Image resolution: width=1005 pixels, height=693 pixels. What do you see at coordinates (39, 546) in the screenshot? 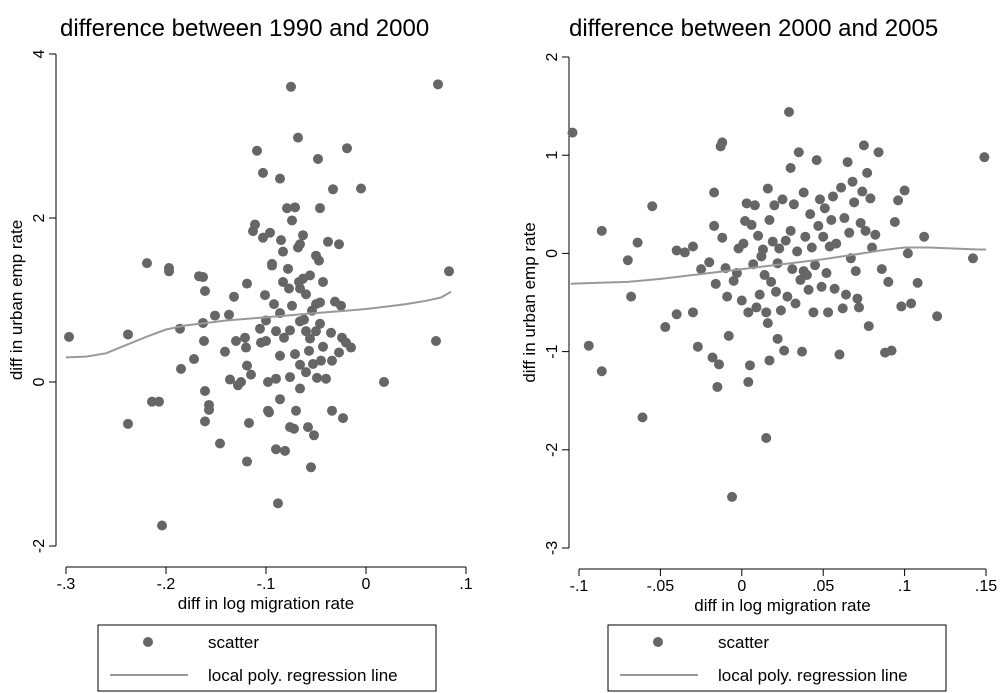
I see `y-tick-label: -2` at bounding box center [39, 546].